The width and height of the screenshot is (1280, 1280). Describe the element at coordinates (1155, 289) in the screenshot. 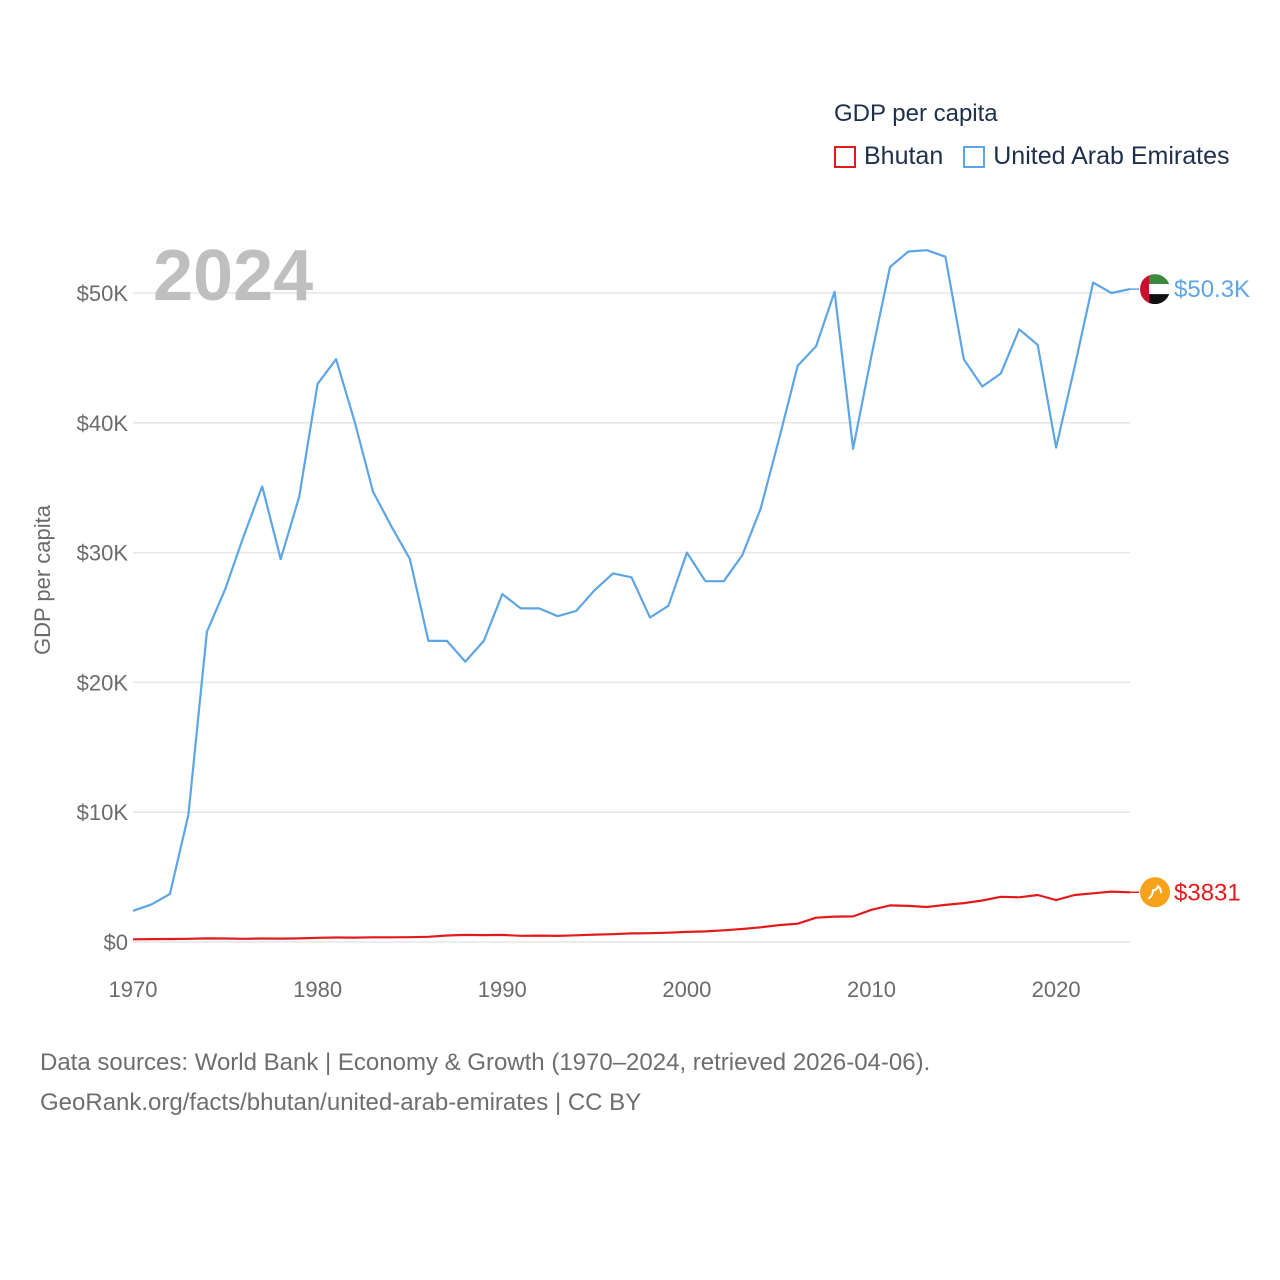

I see `uae-flag-icon` at that location.